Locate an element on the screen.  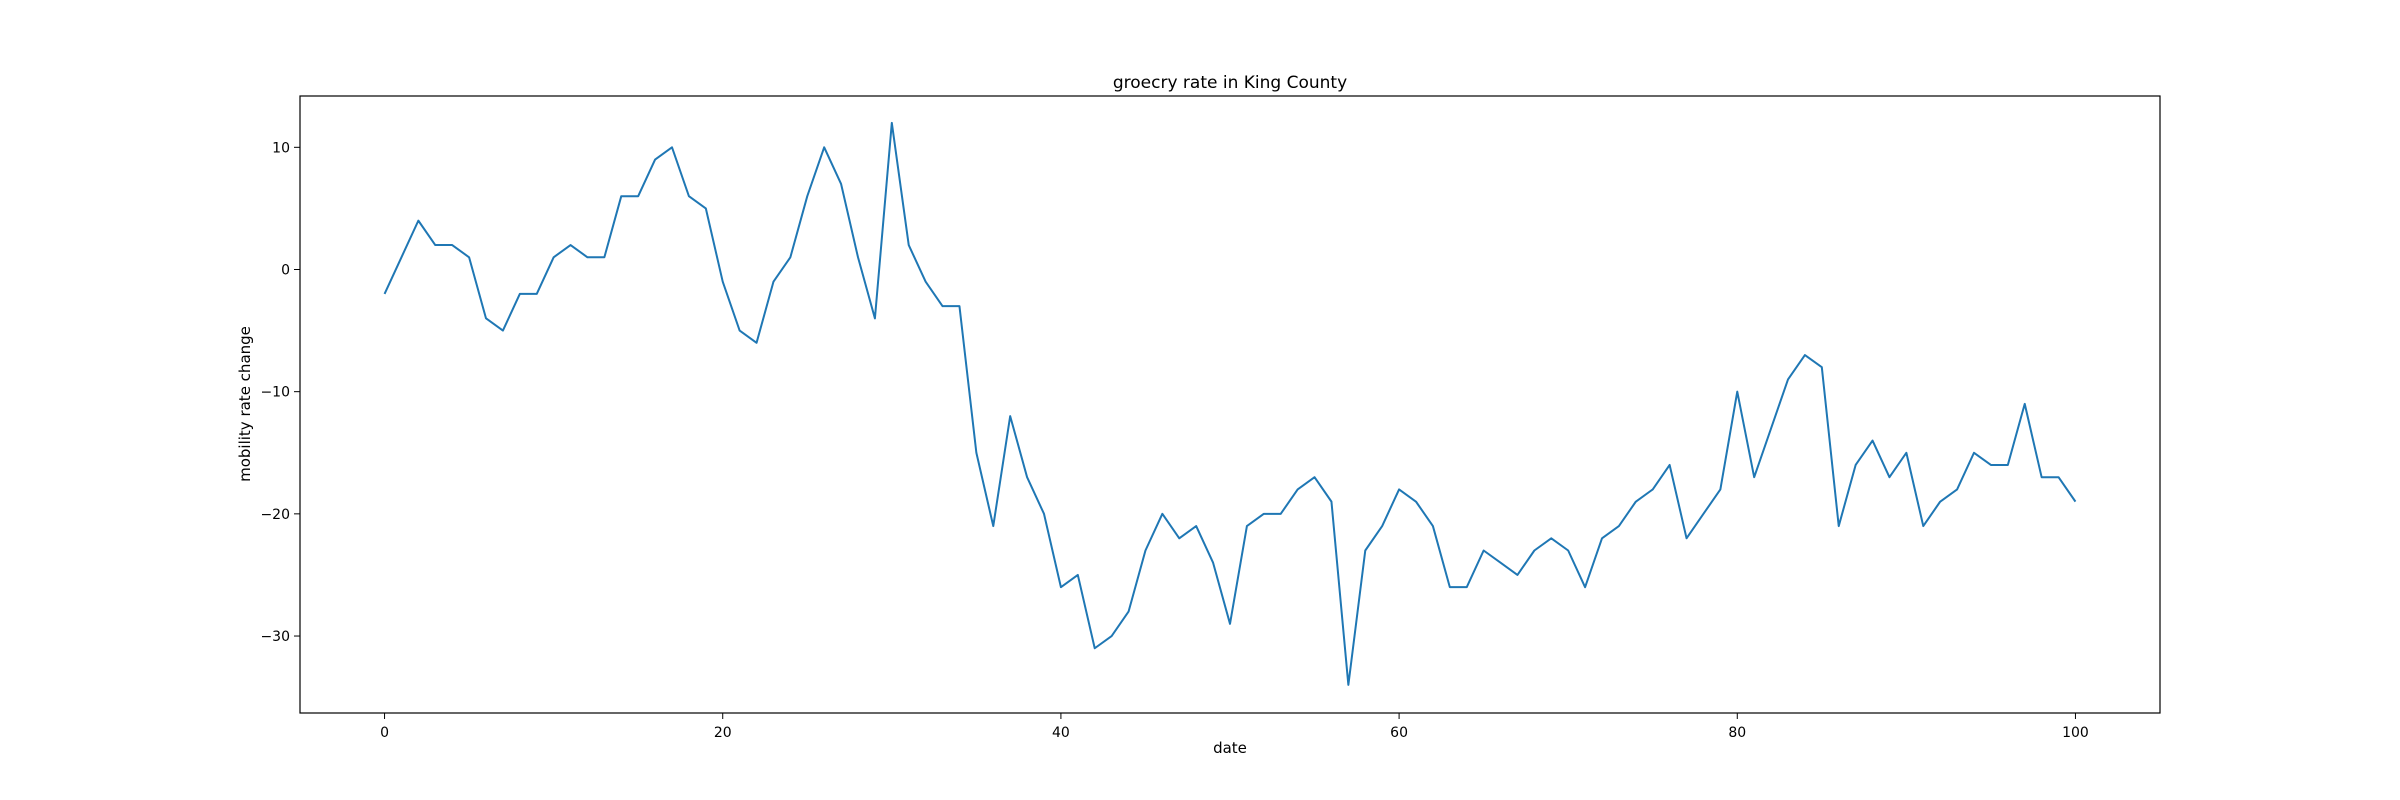
x-tick-label: 60 is located at coordinates (1399, 733).